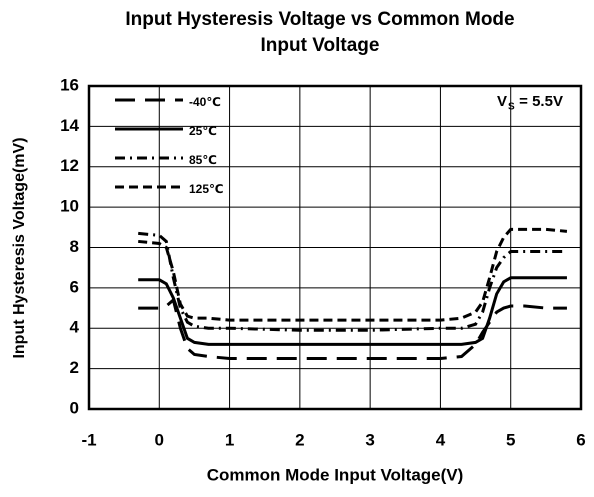  Describe the element at coordinates (69, 84) in the screenshot. I see `y-tick-label: 16` at that location.